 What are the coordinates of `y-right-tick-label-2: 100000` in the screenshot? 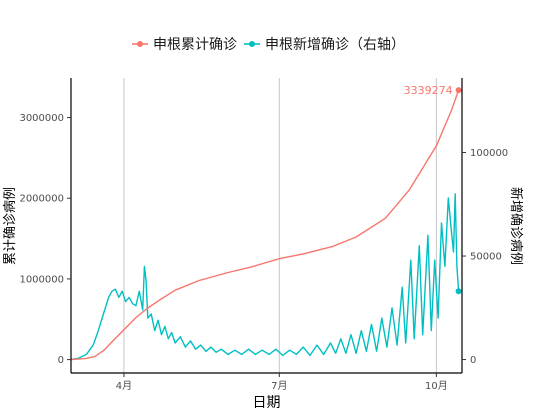 It's located at (489, 153).